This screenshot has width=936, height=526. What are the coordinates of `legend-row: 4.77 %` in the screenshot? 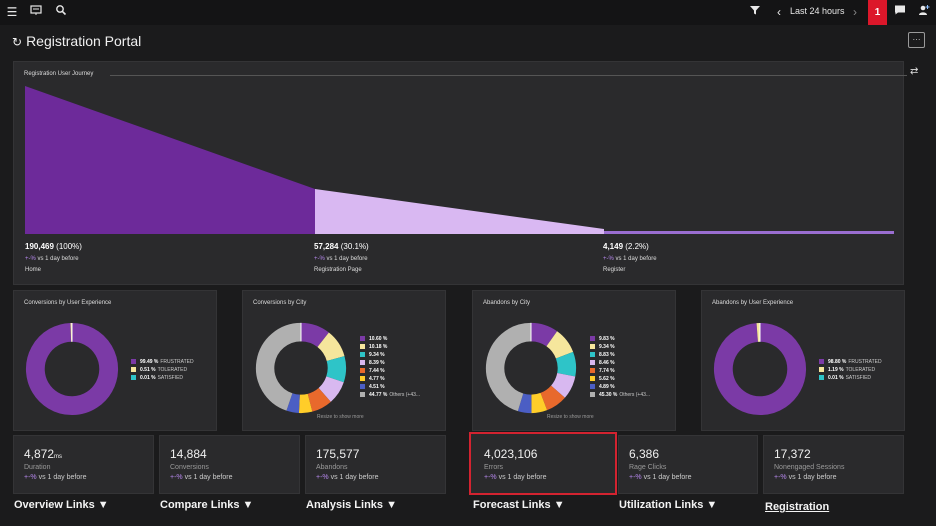 It's located at (390, 379).